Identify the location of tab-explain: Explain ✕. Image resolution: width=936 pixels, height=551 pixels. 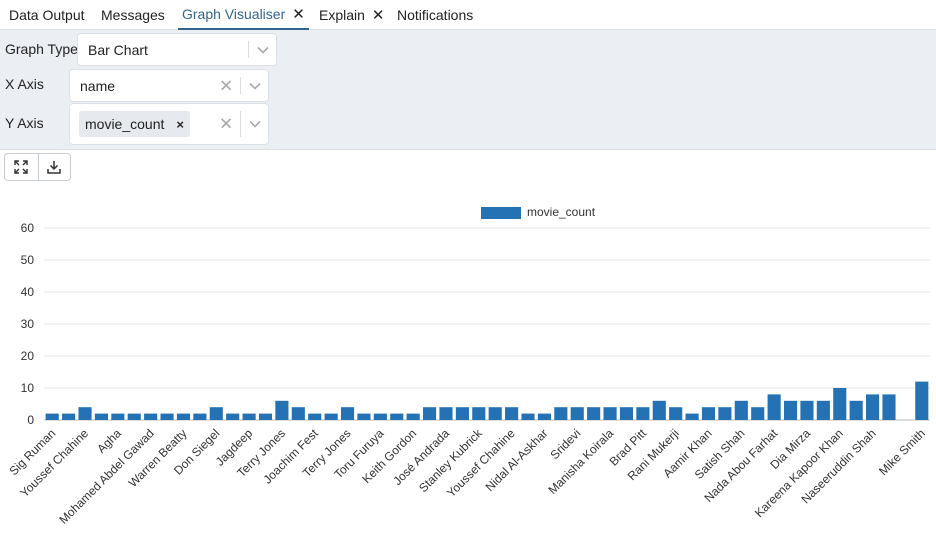
(352, 15).